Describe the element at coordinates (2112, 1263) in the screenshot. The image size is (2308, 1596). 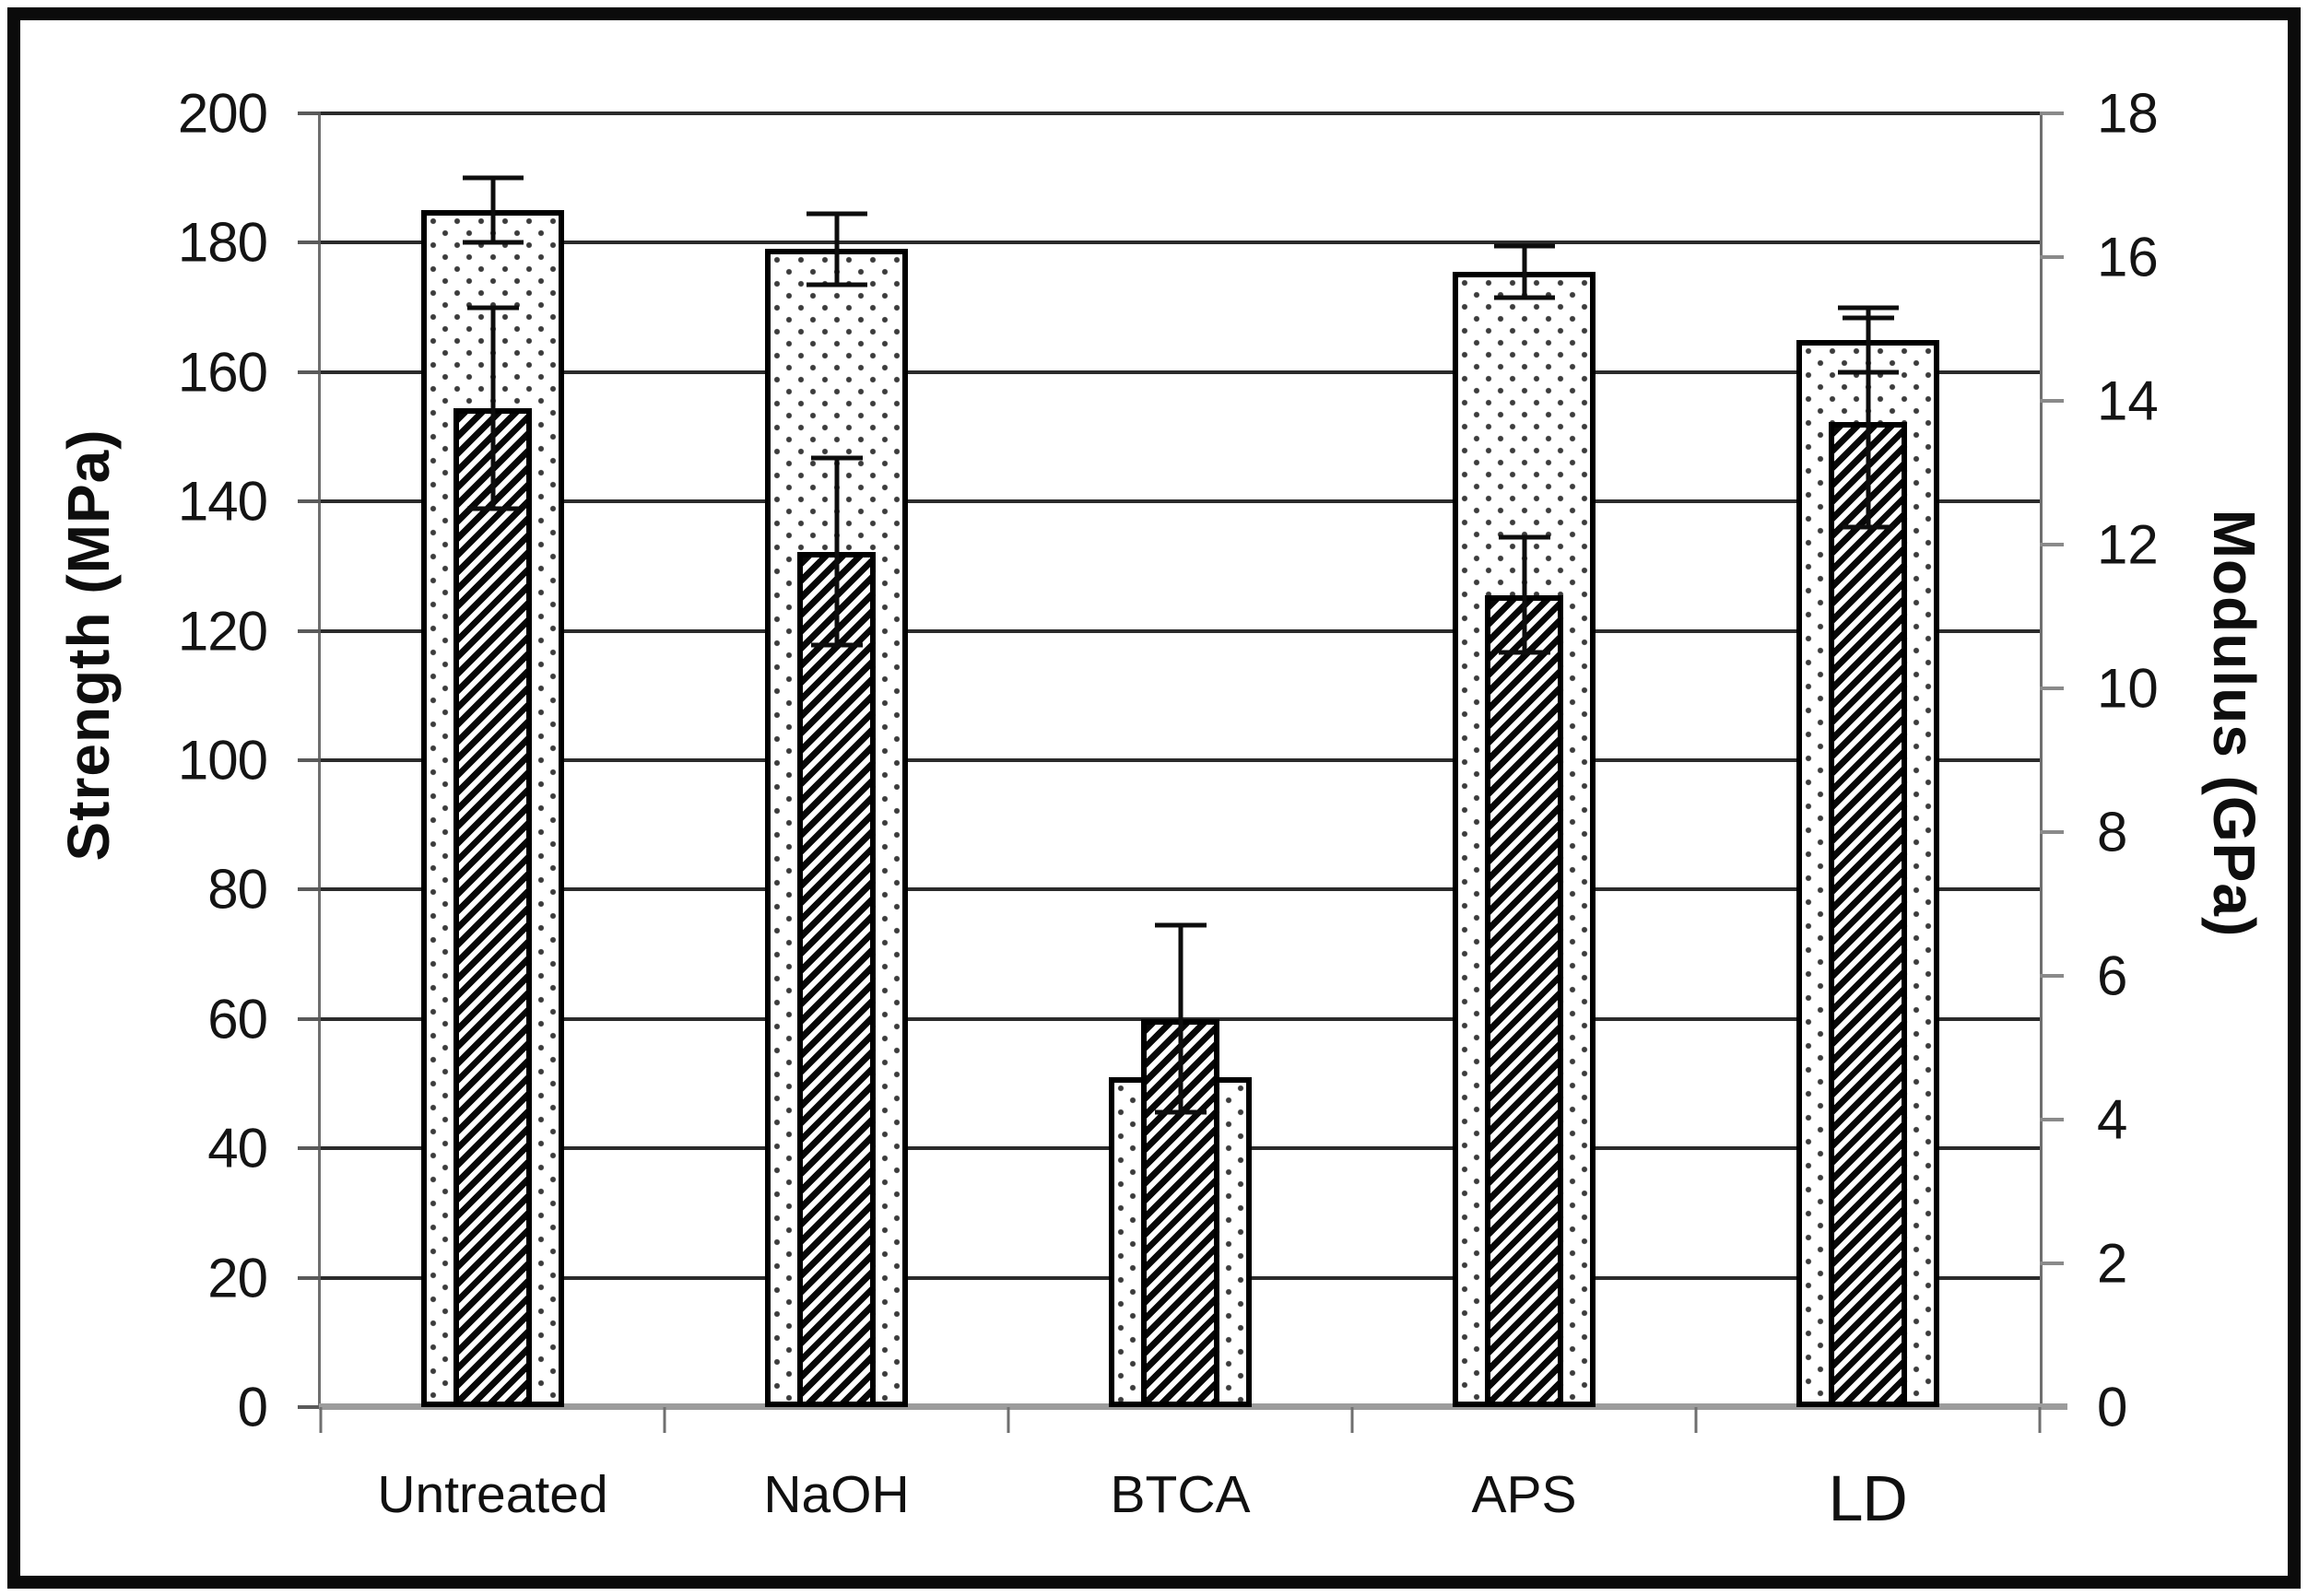
I see `right-axis-tick-label: 2` at that location.